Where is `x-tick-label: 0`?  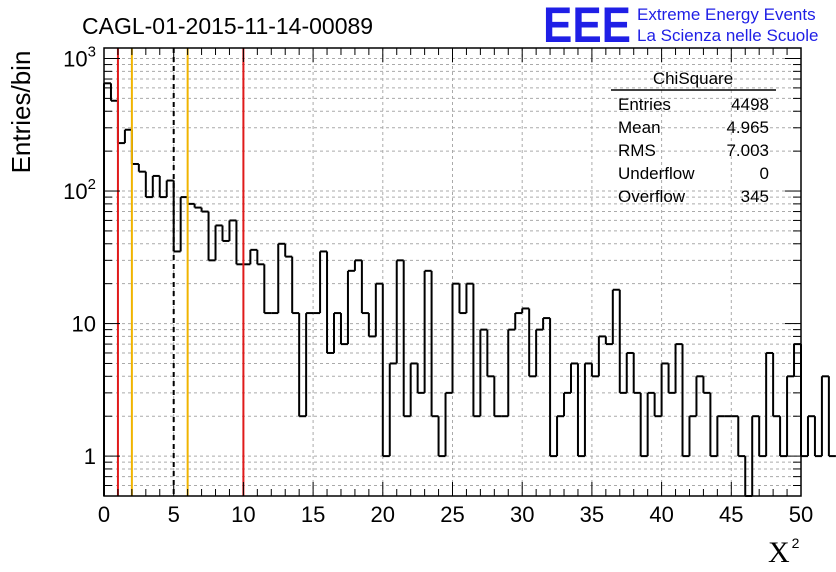
x-tick-label: 0 is located at coordinates (104, 514).